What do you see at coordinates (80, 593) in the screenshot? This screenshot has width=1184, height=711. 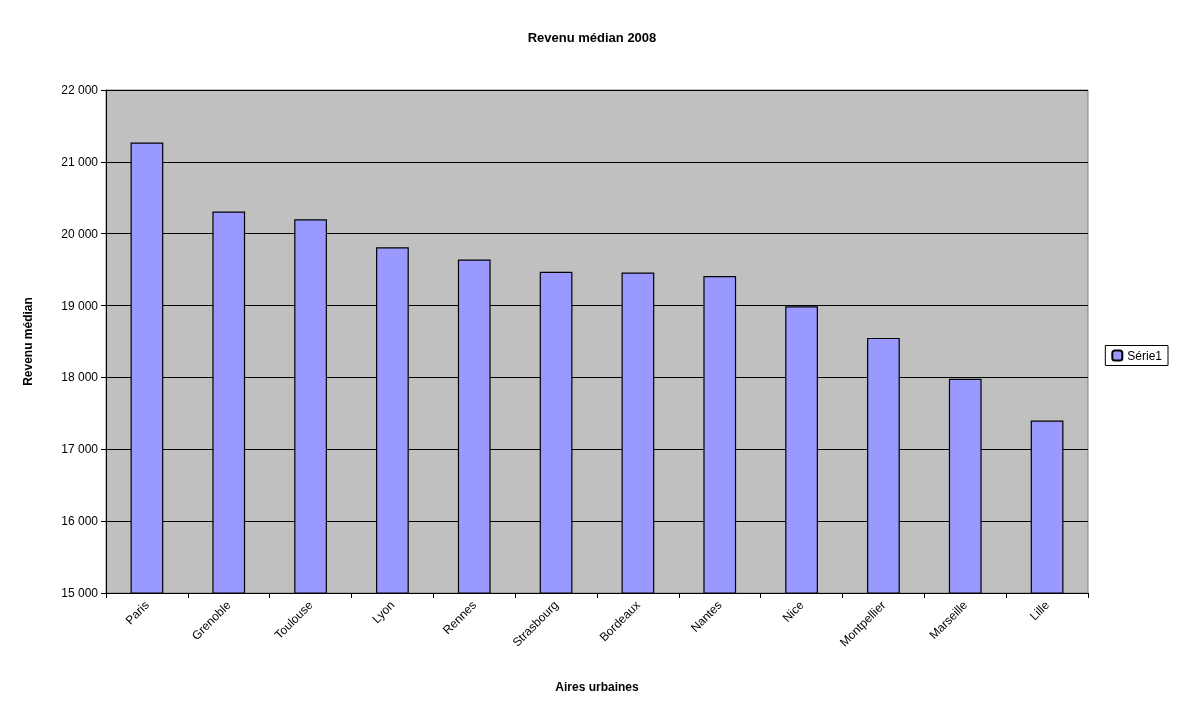 I see `y-tick-label: 15 000` at bounding box center [80, 593].